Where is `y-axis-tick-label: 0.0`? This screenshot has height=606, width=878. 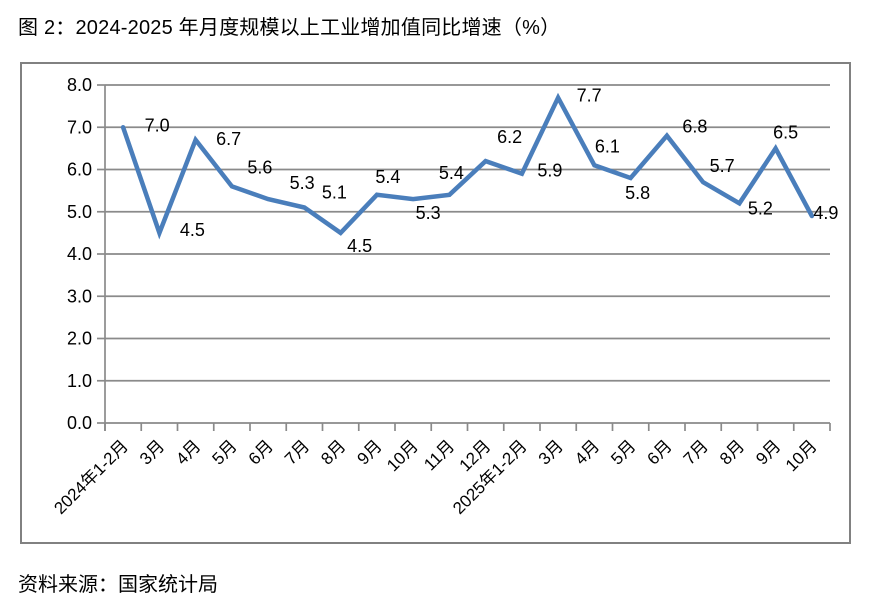
y-axis-tick-label: 0.0 is located at coordinates (79, 423).